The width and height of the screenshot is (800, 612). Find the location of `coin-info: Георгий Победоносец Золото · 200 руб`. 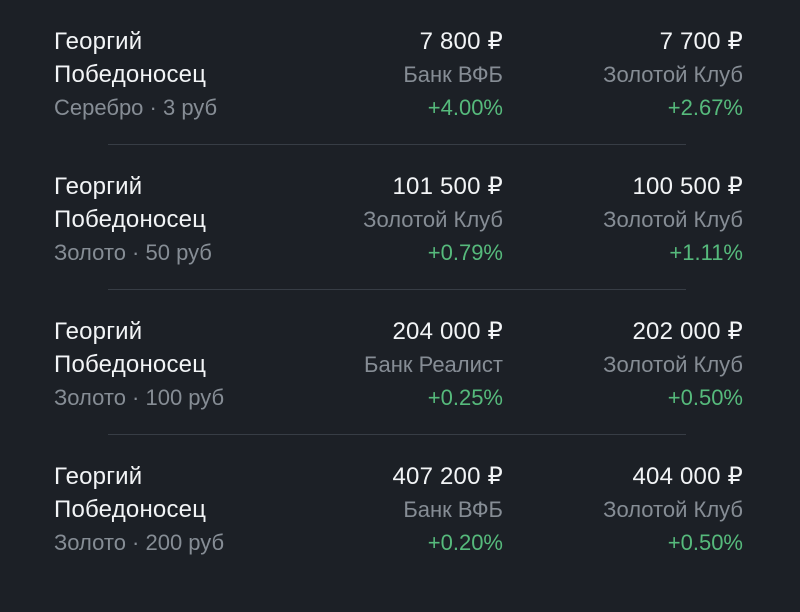

coin-info: Георгий Победоносец Золото · 200 руб is located at coordinates (166, 509).